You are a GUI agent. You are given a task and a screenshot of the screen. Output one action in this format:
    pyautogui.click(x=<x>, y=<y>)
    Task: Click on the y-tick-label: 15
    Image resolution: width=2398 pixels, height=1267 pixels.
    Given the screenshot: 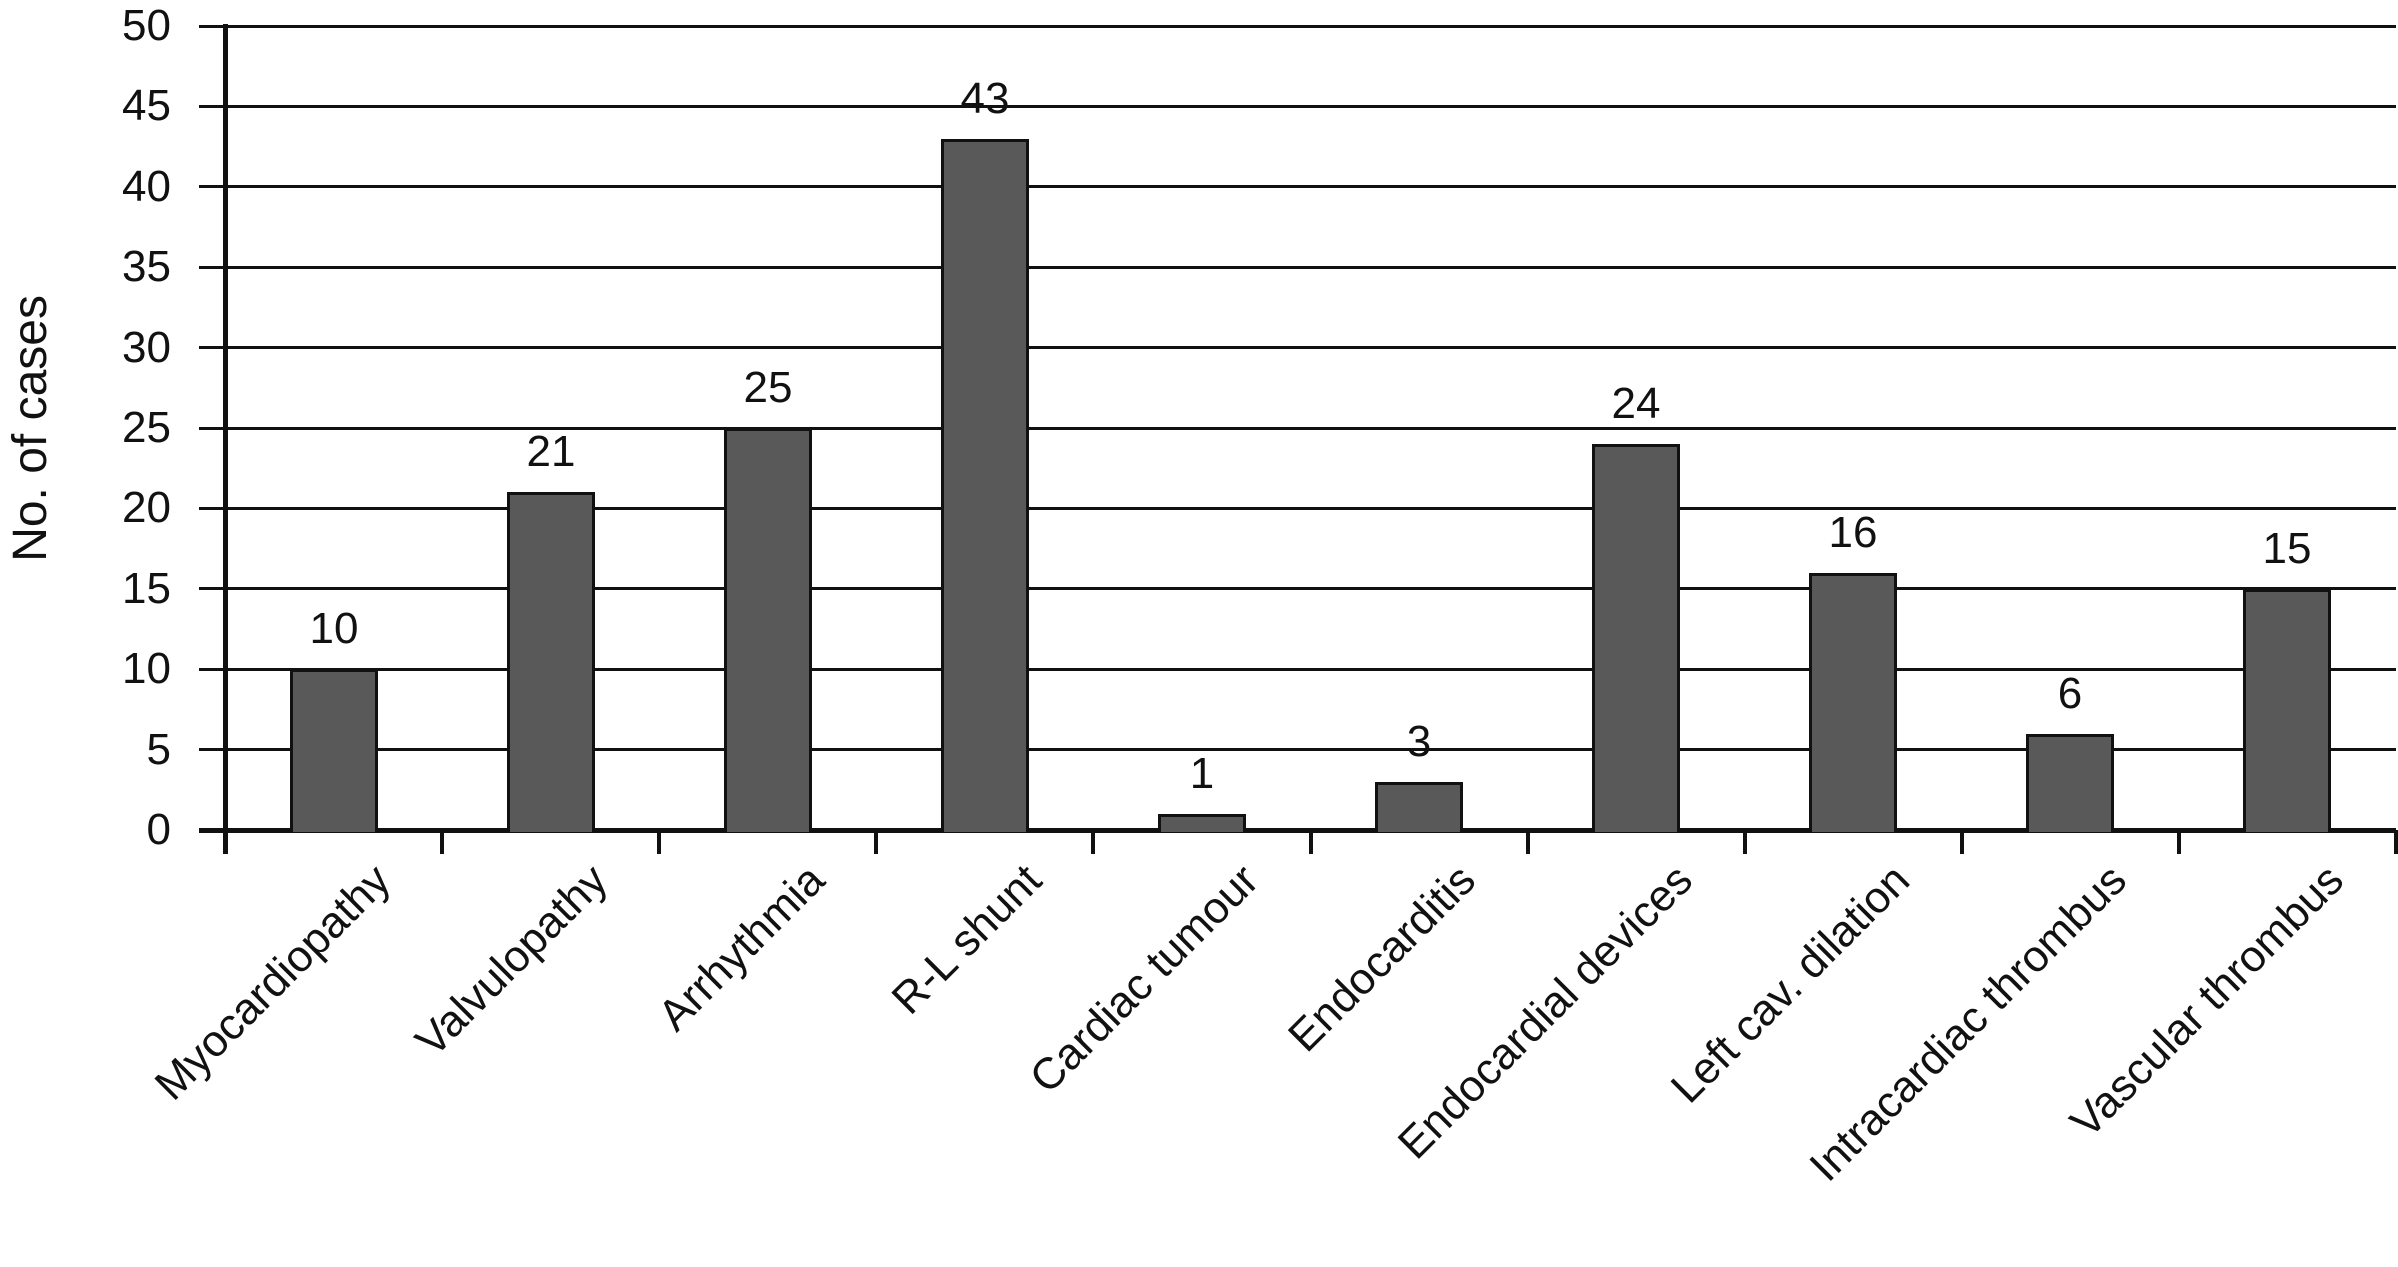 What is the action you would take?
    pyautogui.click(x=146, y=588)
    